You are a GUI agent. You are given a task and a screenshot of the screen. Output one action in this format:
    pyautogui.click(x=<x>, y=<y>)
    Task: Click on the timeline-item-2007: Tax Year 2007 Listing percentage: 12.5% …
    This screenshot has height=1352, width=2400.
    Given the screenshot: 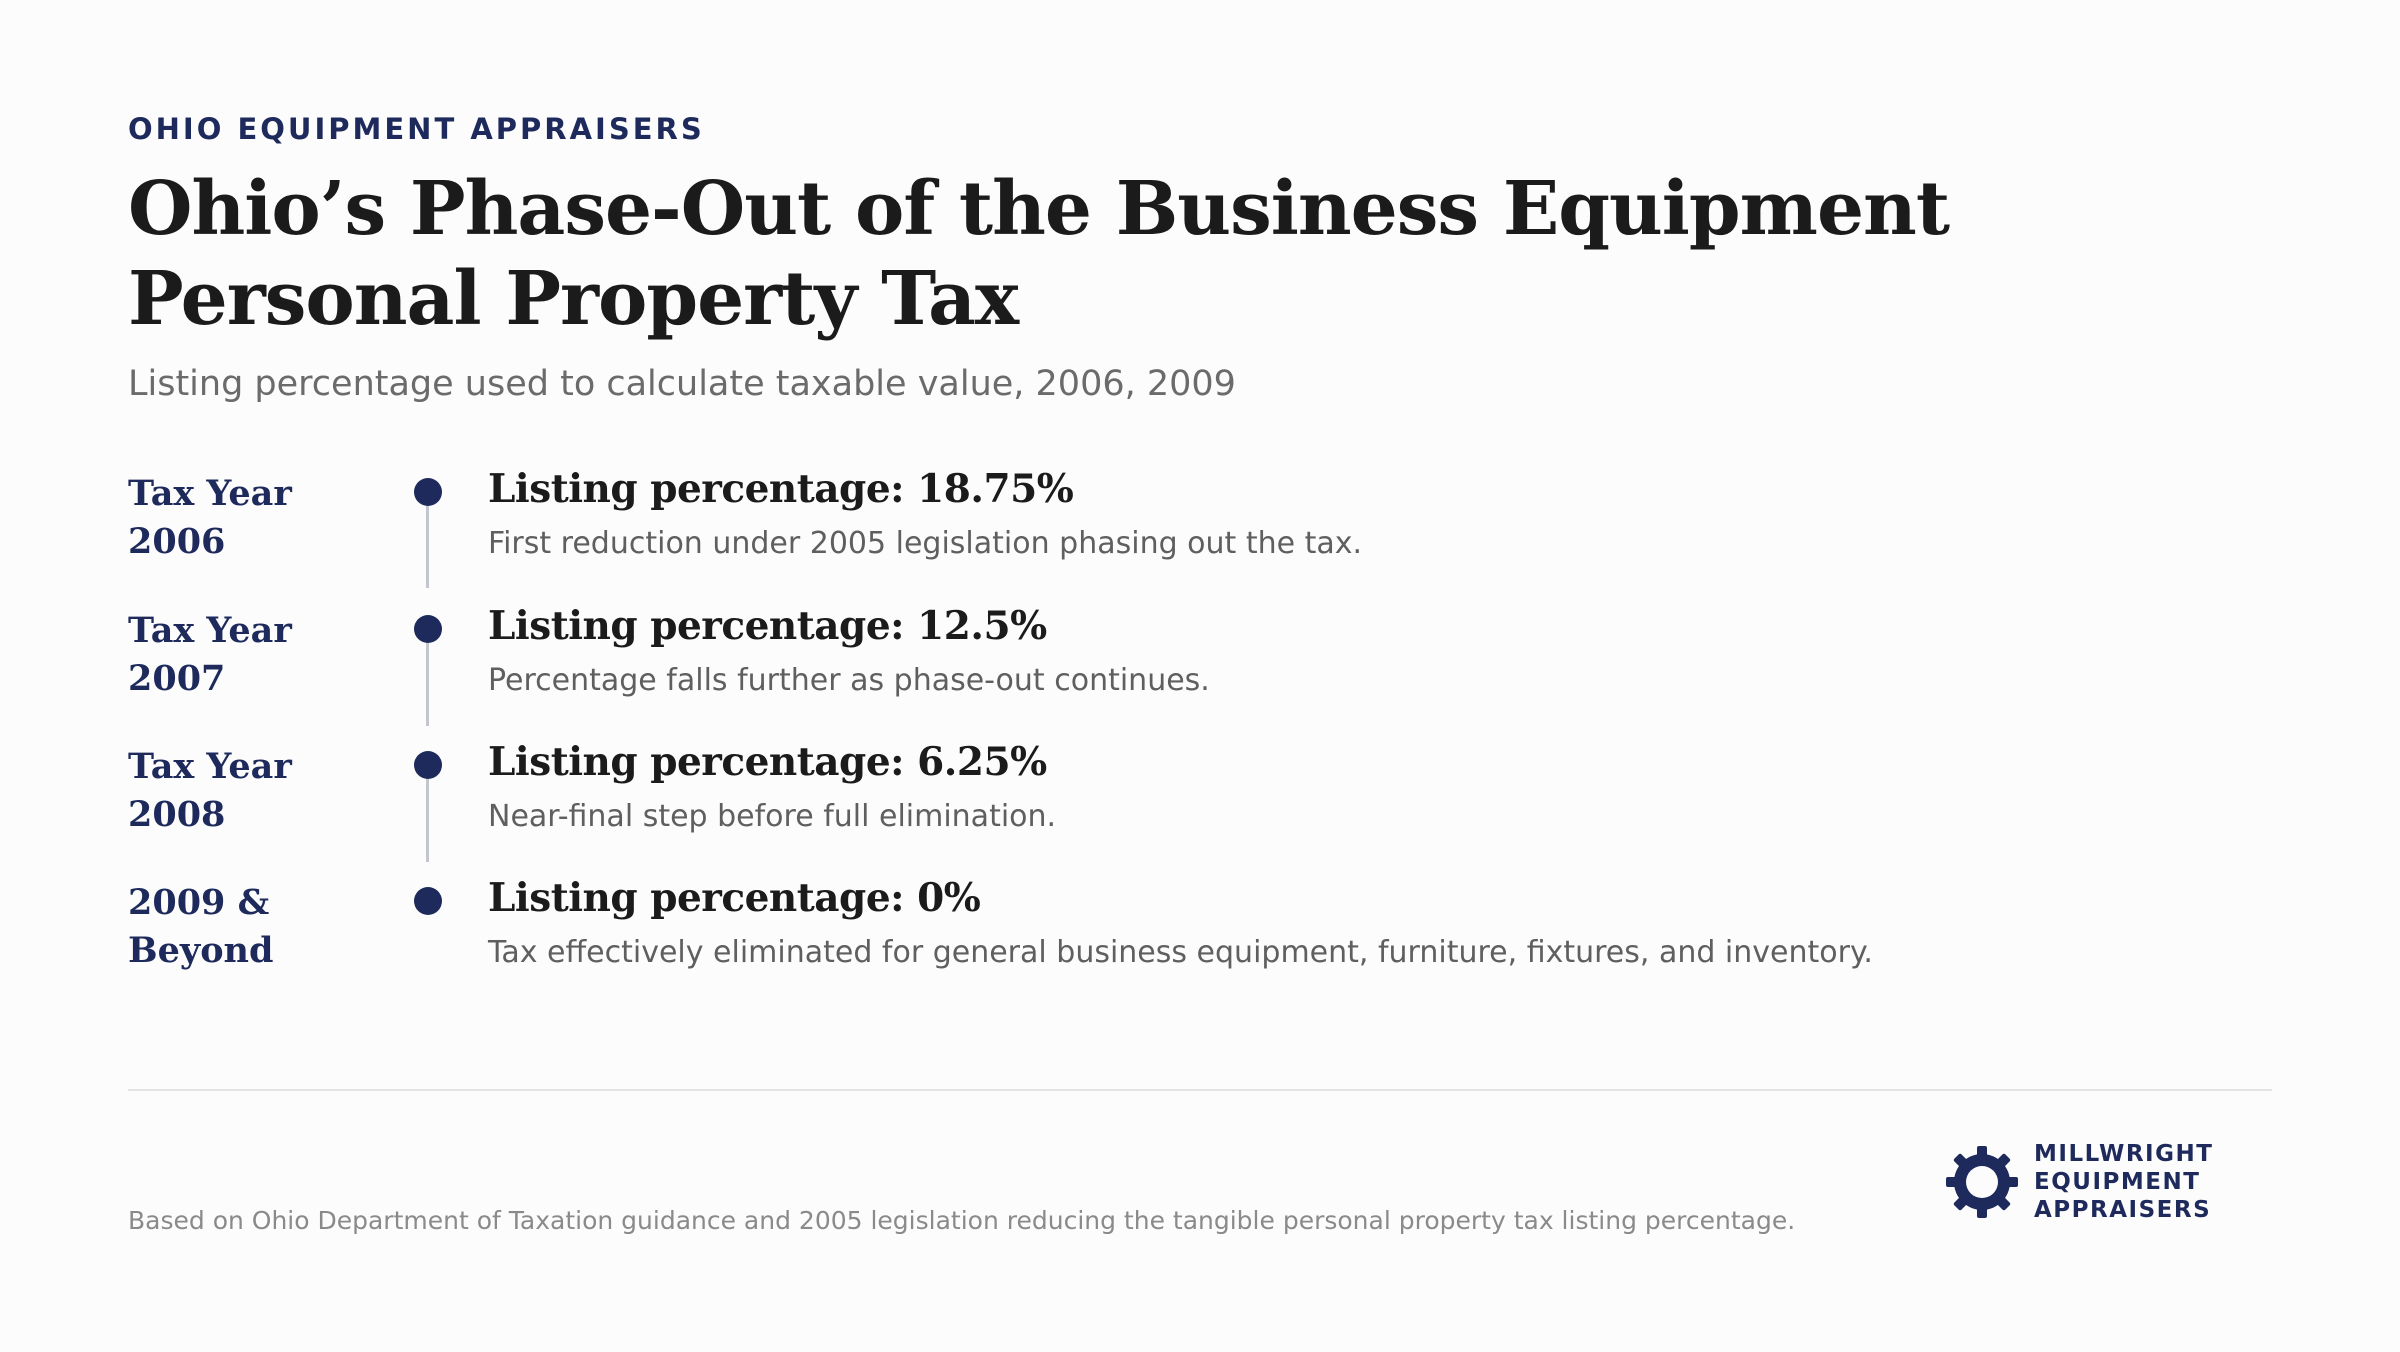 What is the action you would take?
    pyautogui.click(x=1200, y=660)
    